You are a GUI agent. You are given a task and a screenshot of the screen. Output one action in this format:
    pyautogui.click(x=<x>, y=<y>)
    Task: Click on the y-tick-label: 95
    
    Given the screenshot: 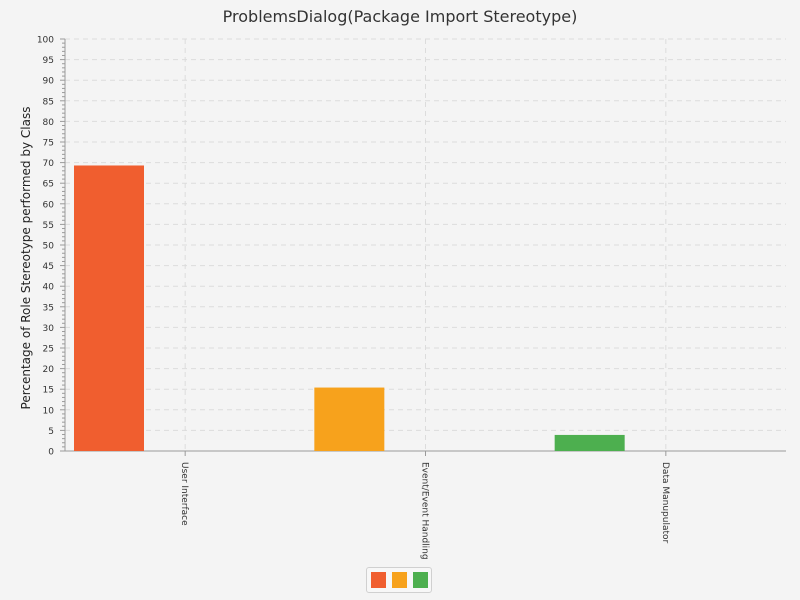 What is the action you would take?
    pyautogui.click(x=48, y=61)
    